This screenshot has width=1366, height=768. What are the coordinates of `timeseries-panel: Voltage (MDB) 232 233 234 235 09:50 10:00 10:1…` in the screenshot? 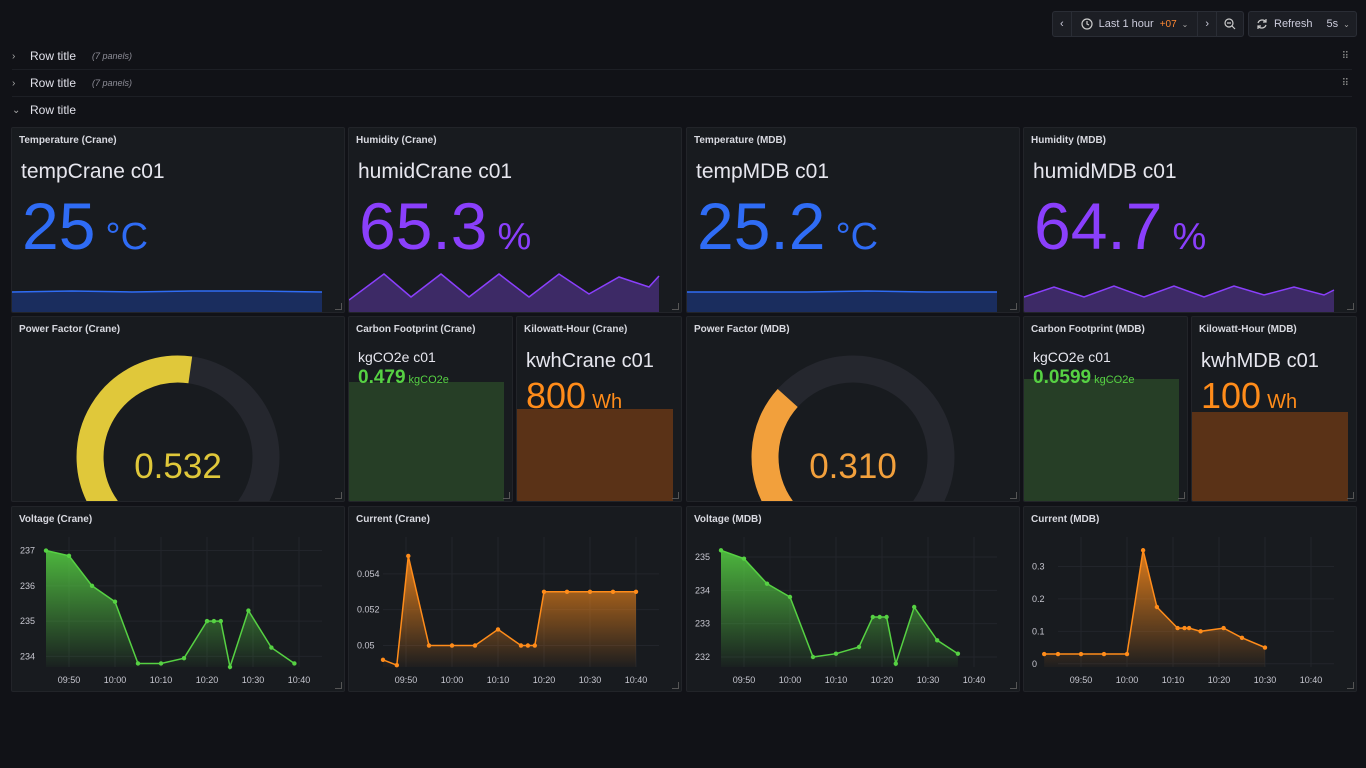 It's located at (853, 599).